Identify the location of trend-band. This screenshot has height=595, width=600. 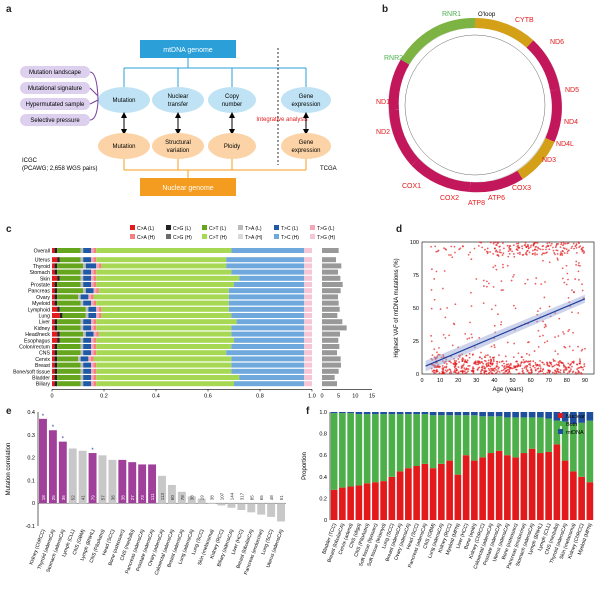
(505, 333).